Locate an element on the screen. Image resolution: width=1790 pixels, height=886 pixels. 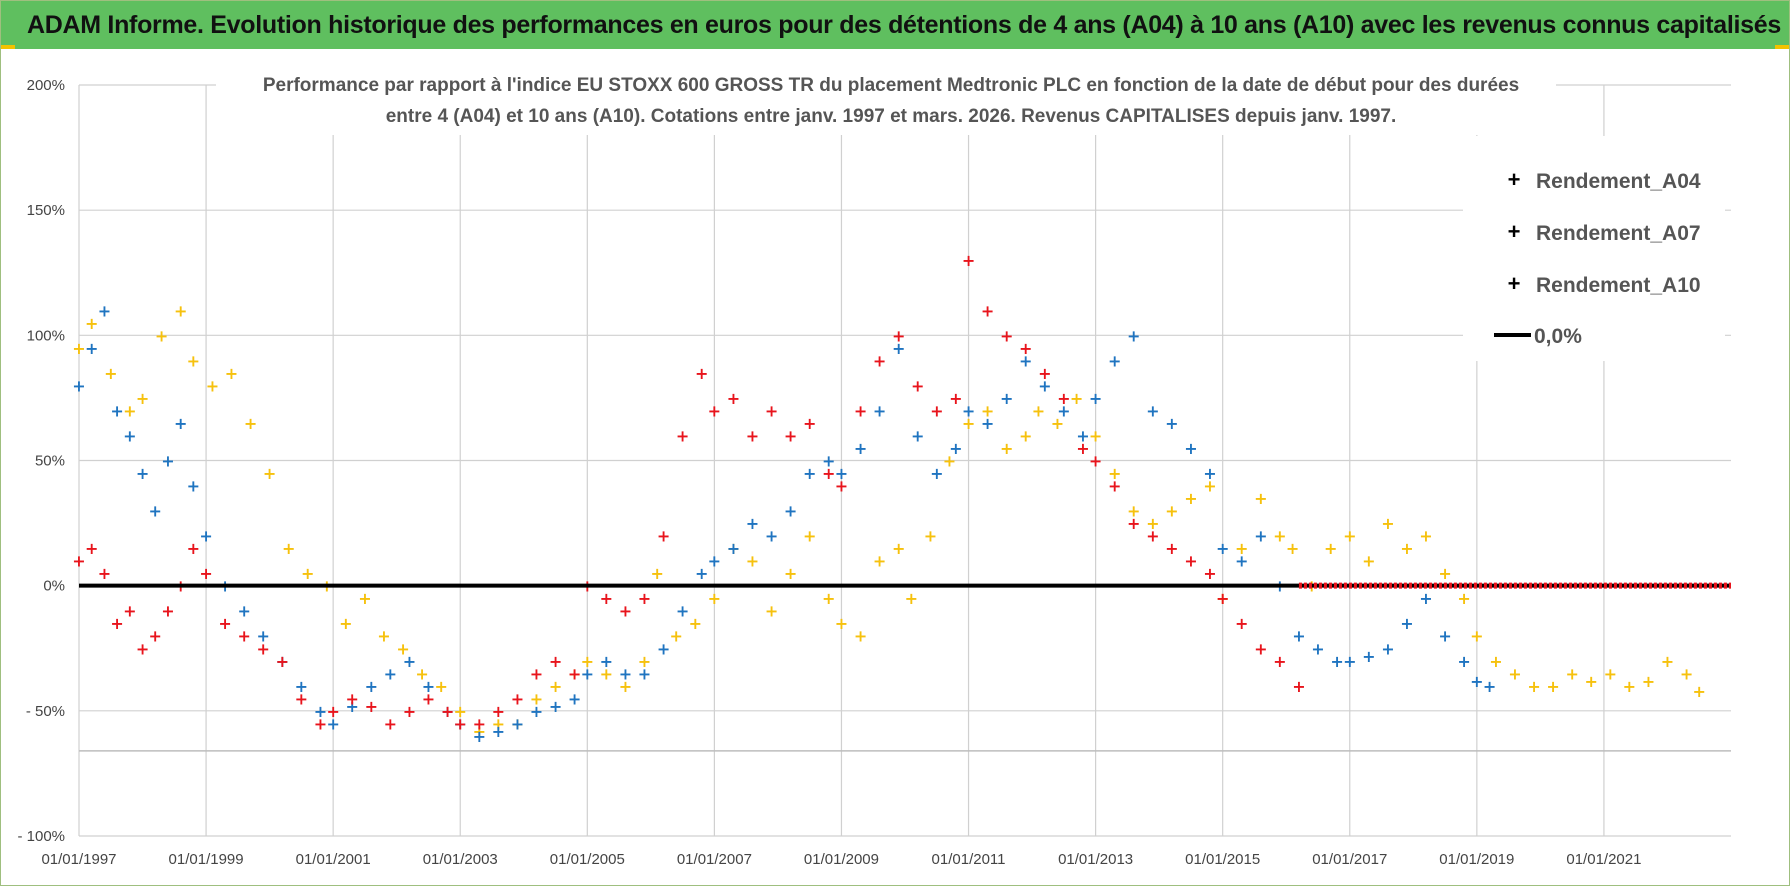
legend-marker-a04: + is located at coordinates (1514, 179).